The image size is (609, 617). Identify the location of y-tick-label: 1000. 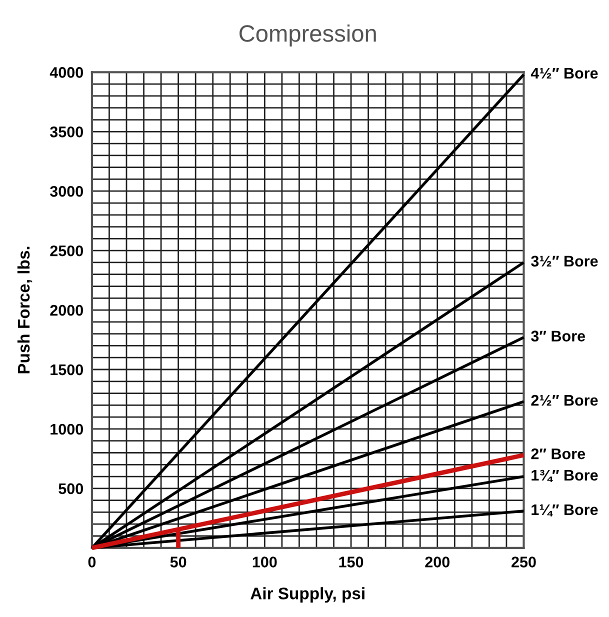
(67, 429).